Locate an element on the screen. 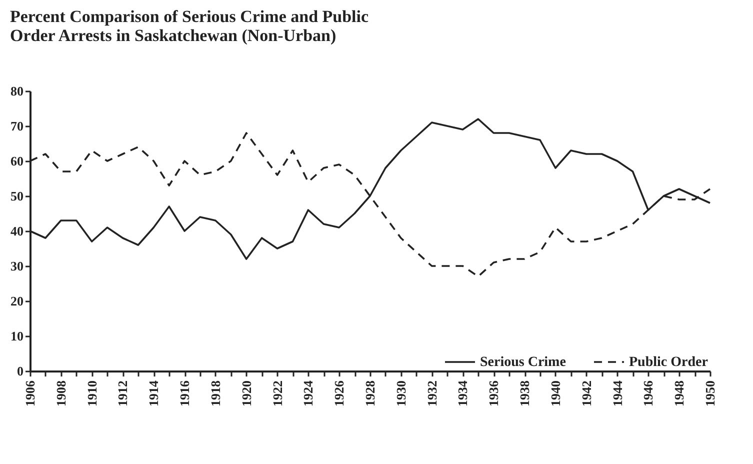 The image size is (753, 464). y-tick-label: 0 is located at coordinates (20, 371).